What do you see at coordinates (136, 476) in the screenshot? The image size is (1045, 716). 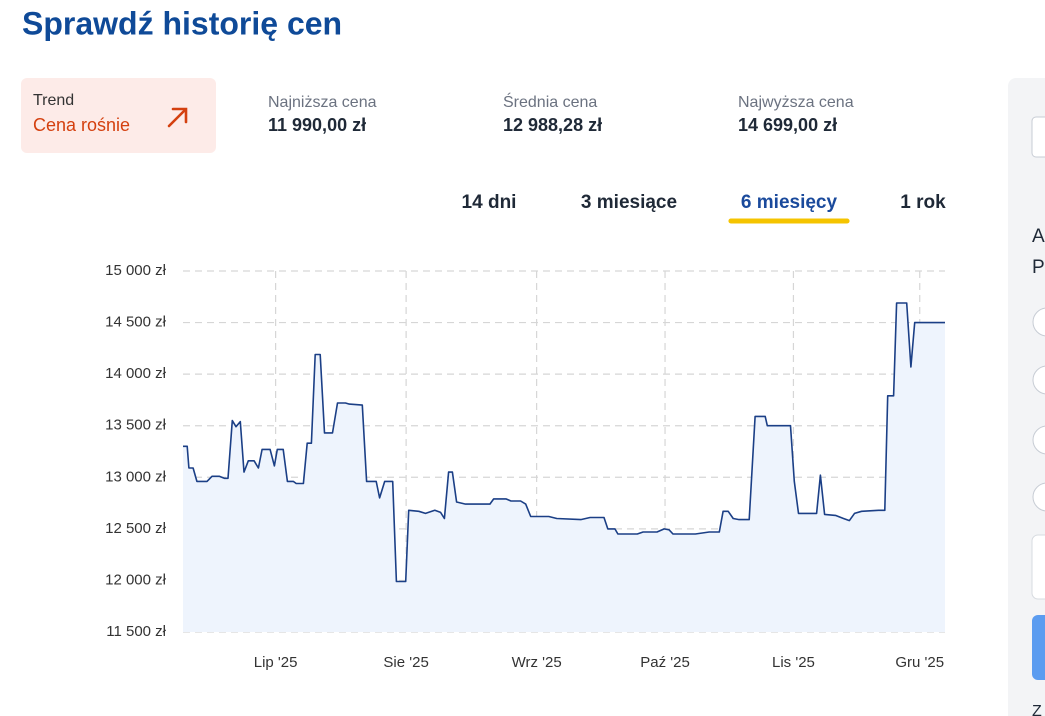 I see `y-tick-label: 13 000 zł` at bounding box center [136, 476].